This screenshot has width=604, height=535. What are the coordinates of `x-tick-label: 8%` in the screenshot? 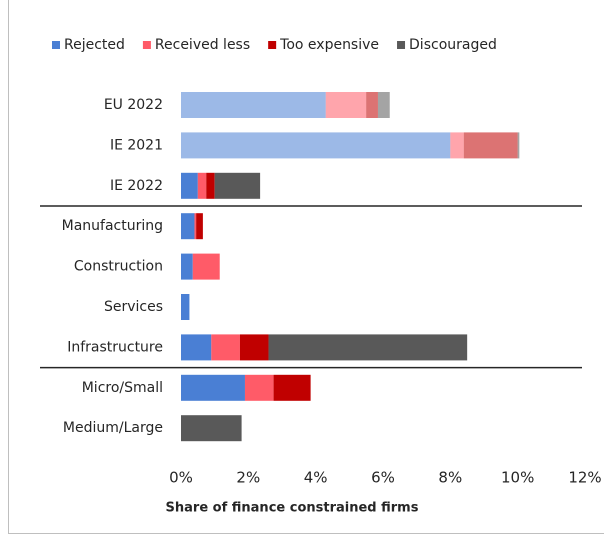 It's located at (450, 478).